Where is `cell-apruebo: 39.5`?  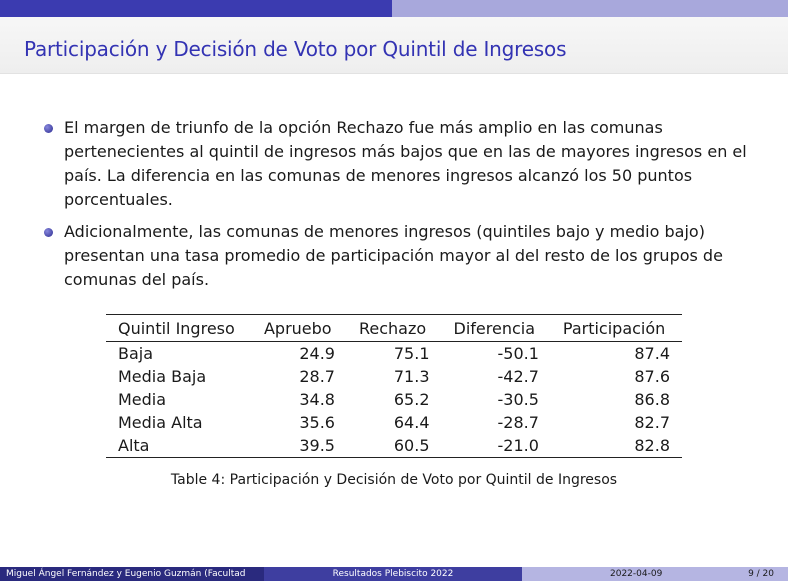
cell-apruebo: 39.5 is located at coordinates (317, 445).